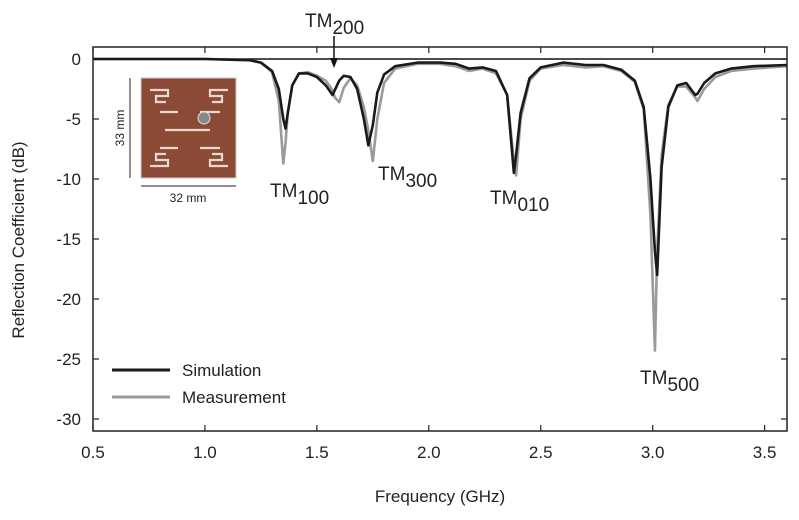 The image size is (799, 520). I want to click on x-tick-label: 2.0, so click(429, 452).